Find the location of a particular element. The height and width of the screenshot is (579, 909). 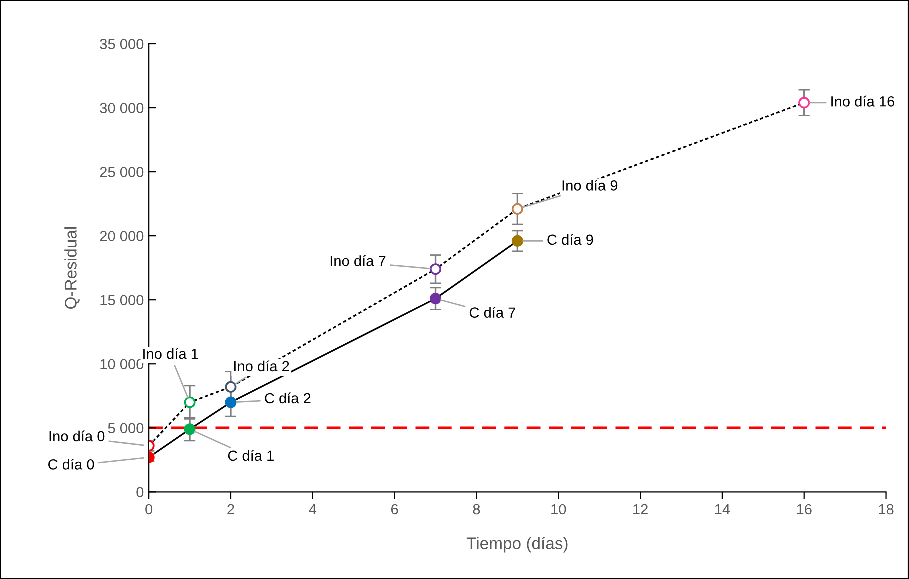

x-tick-label: 16 is located at coordinates (804, 509).